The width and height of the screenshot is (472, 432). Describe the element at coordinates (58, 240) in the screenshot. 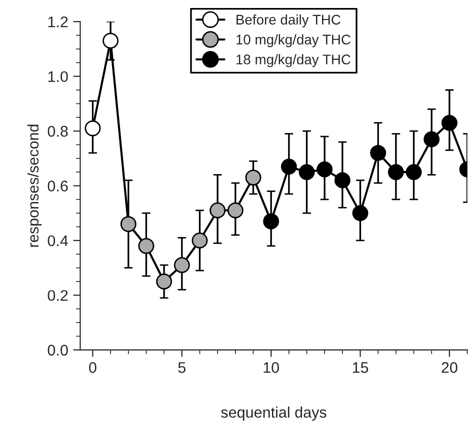

I see `y-tick-label: 0.4` at that location.